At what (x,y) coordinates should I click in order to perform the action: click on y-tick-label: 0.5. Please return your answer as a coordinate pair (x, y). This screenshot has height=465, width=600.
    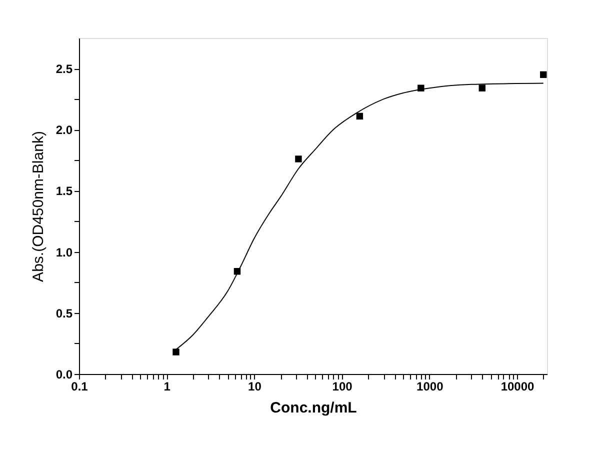
    Looking at the image, I should click on (64, 313).